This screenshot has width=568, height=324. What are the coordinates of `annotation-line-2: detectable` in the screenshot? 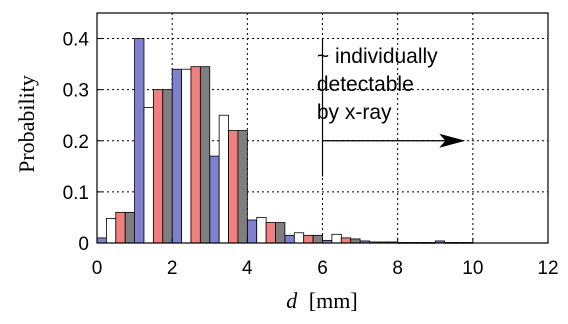 It's located at (365, 84).